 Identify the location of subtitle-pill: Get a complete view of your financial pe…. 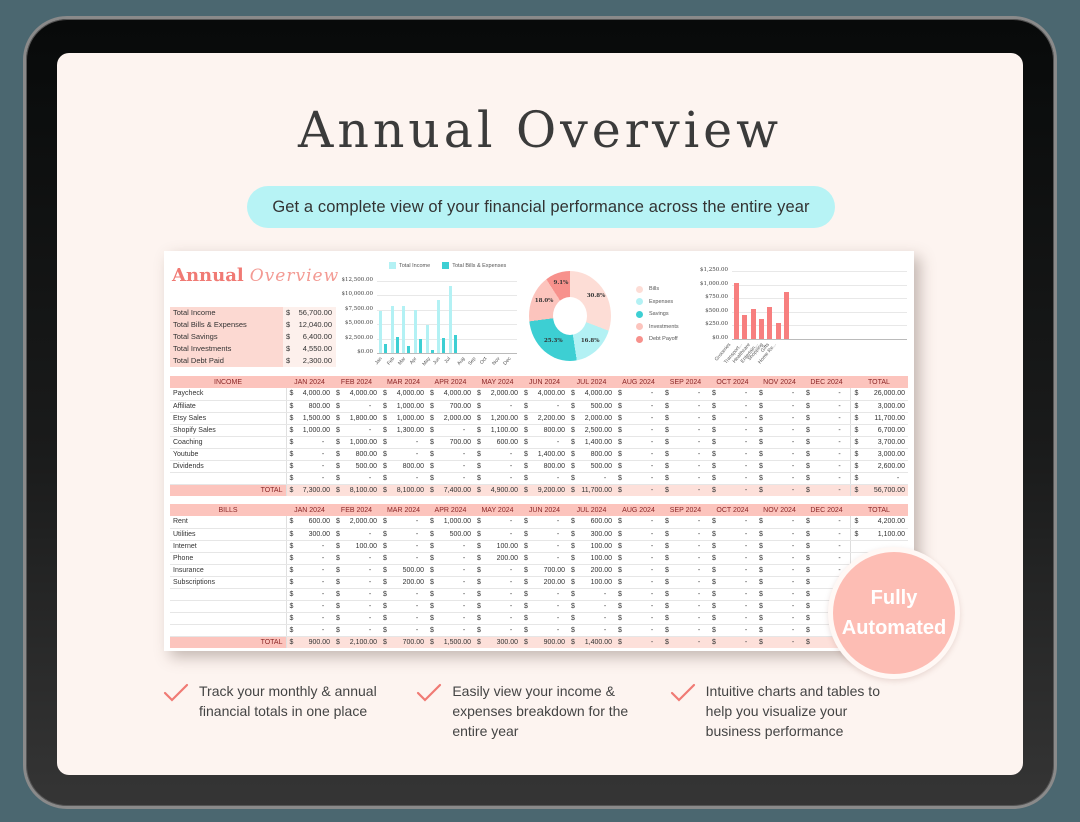
(541, 207).